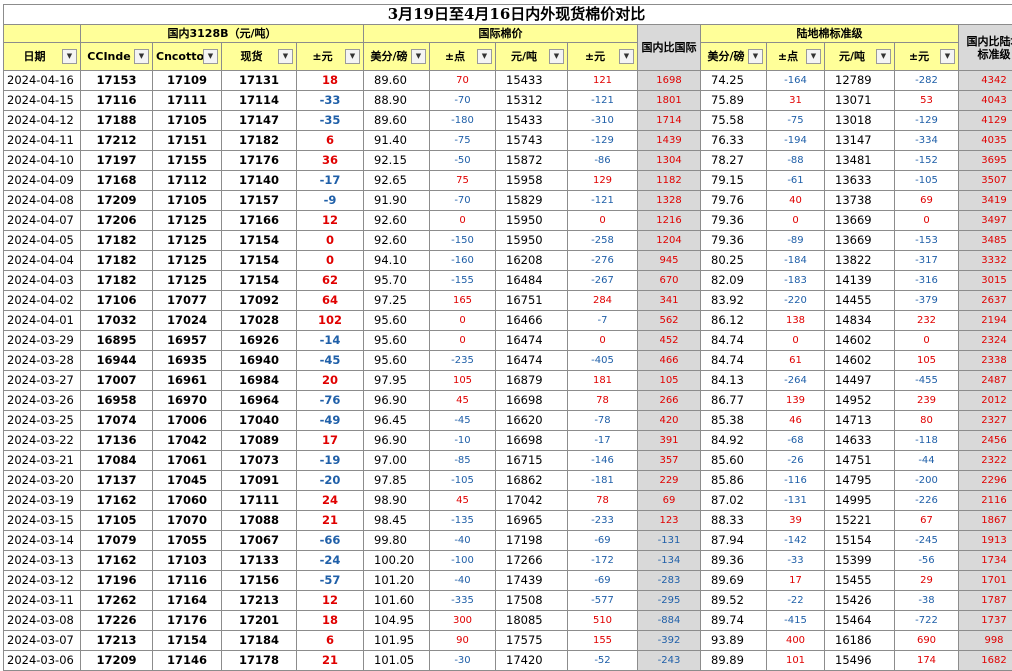  I want to click on cell-intl-diff: 1801, so click(669, 101).